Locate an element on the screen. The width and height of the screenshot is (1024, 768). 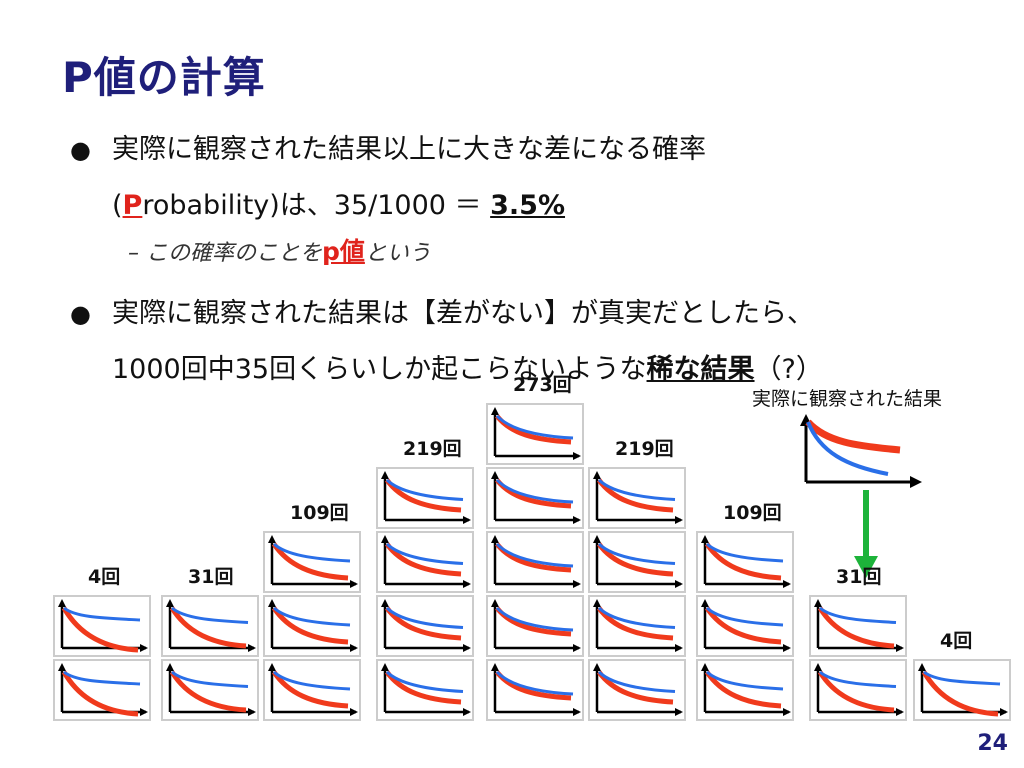
bullet-1-line-1: 実際に観察された結果以上に大きな差になる確率 is located at coordinates (409, 149).